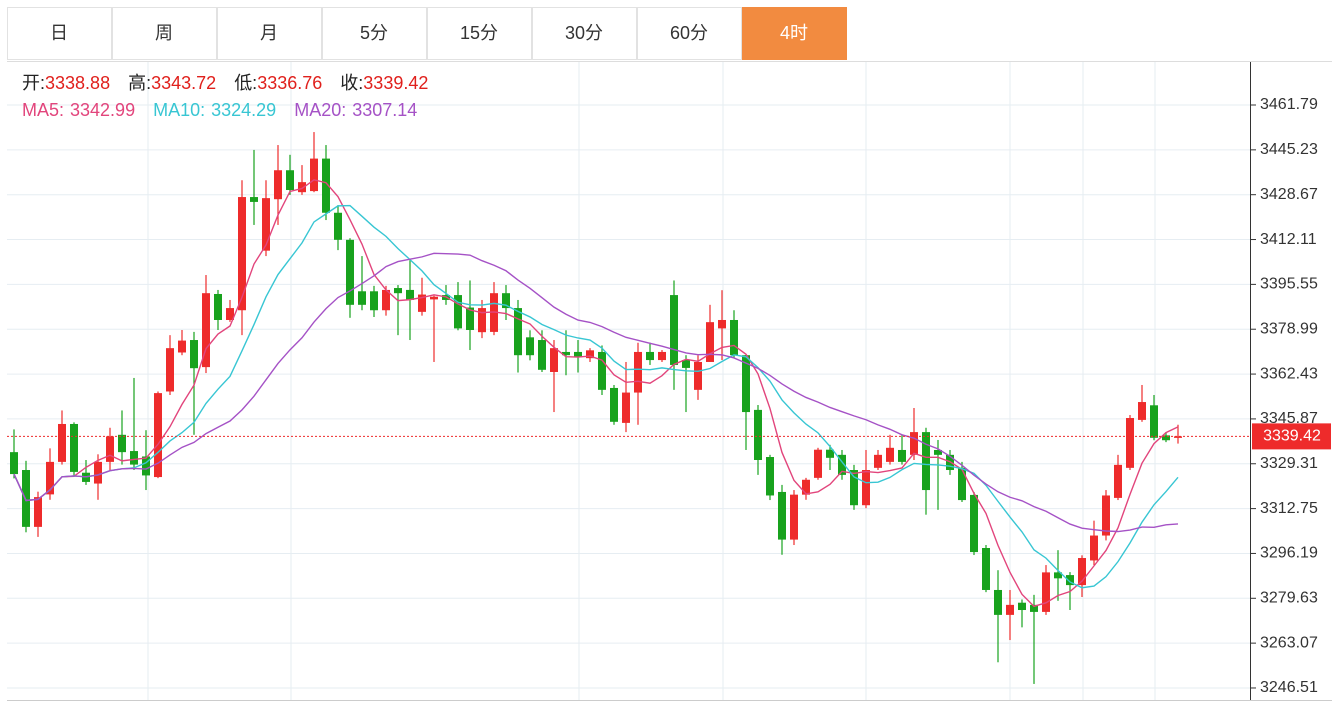 The image size is (1332, 709). I want to click on summary-value: 3336.76, so click(289, 83).